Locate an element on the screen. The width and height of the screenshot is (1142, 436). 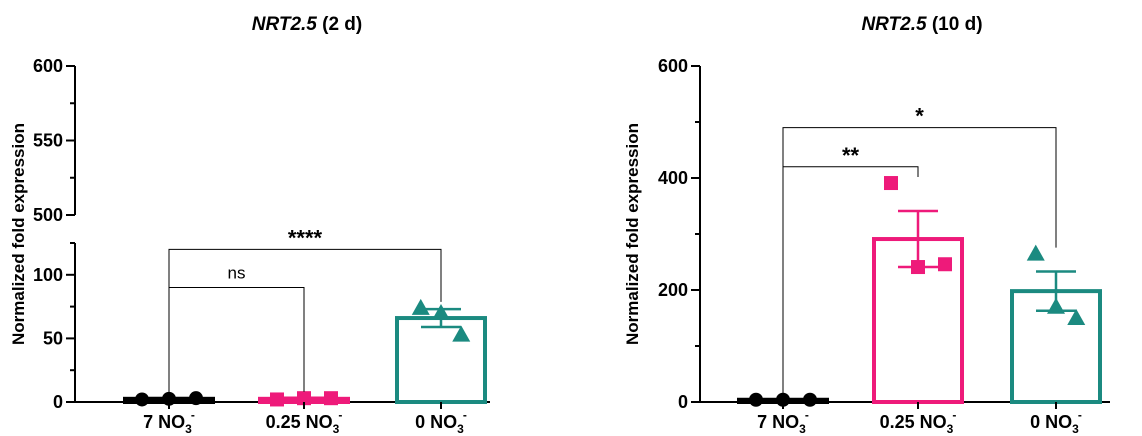
panel-title: NRT2.5 (2 d) is located at coordinates (307, 24).